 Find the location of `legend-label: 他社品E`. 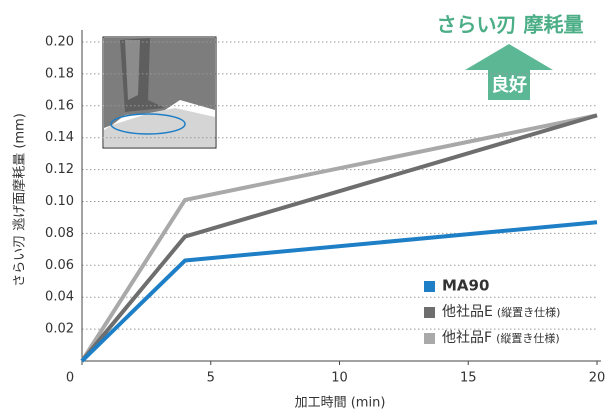

legend-label: 他社品E is located at coordinates (467, 312).